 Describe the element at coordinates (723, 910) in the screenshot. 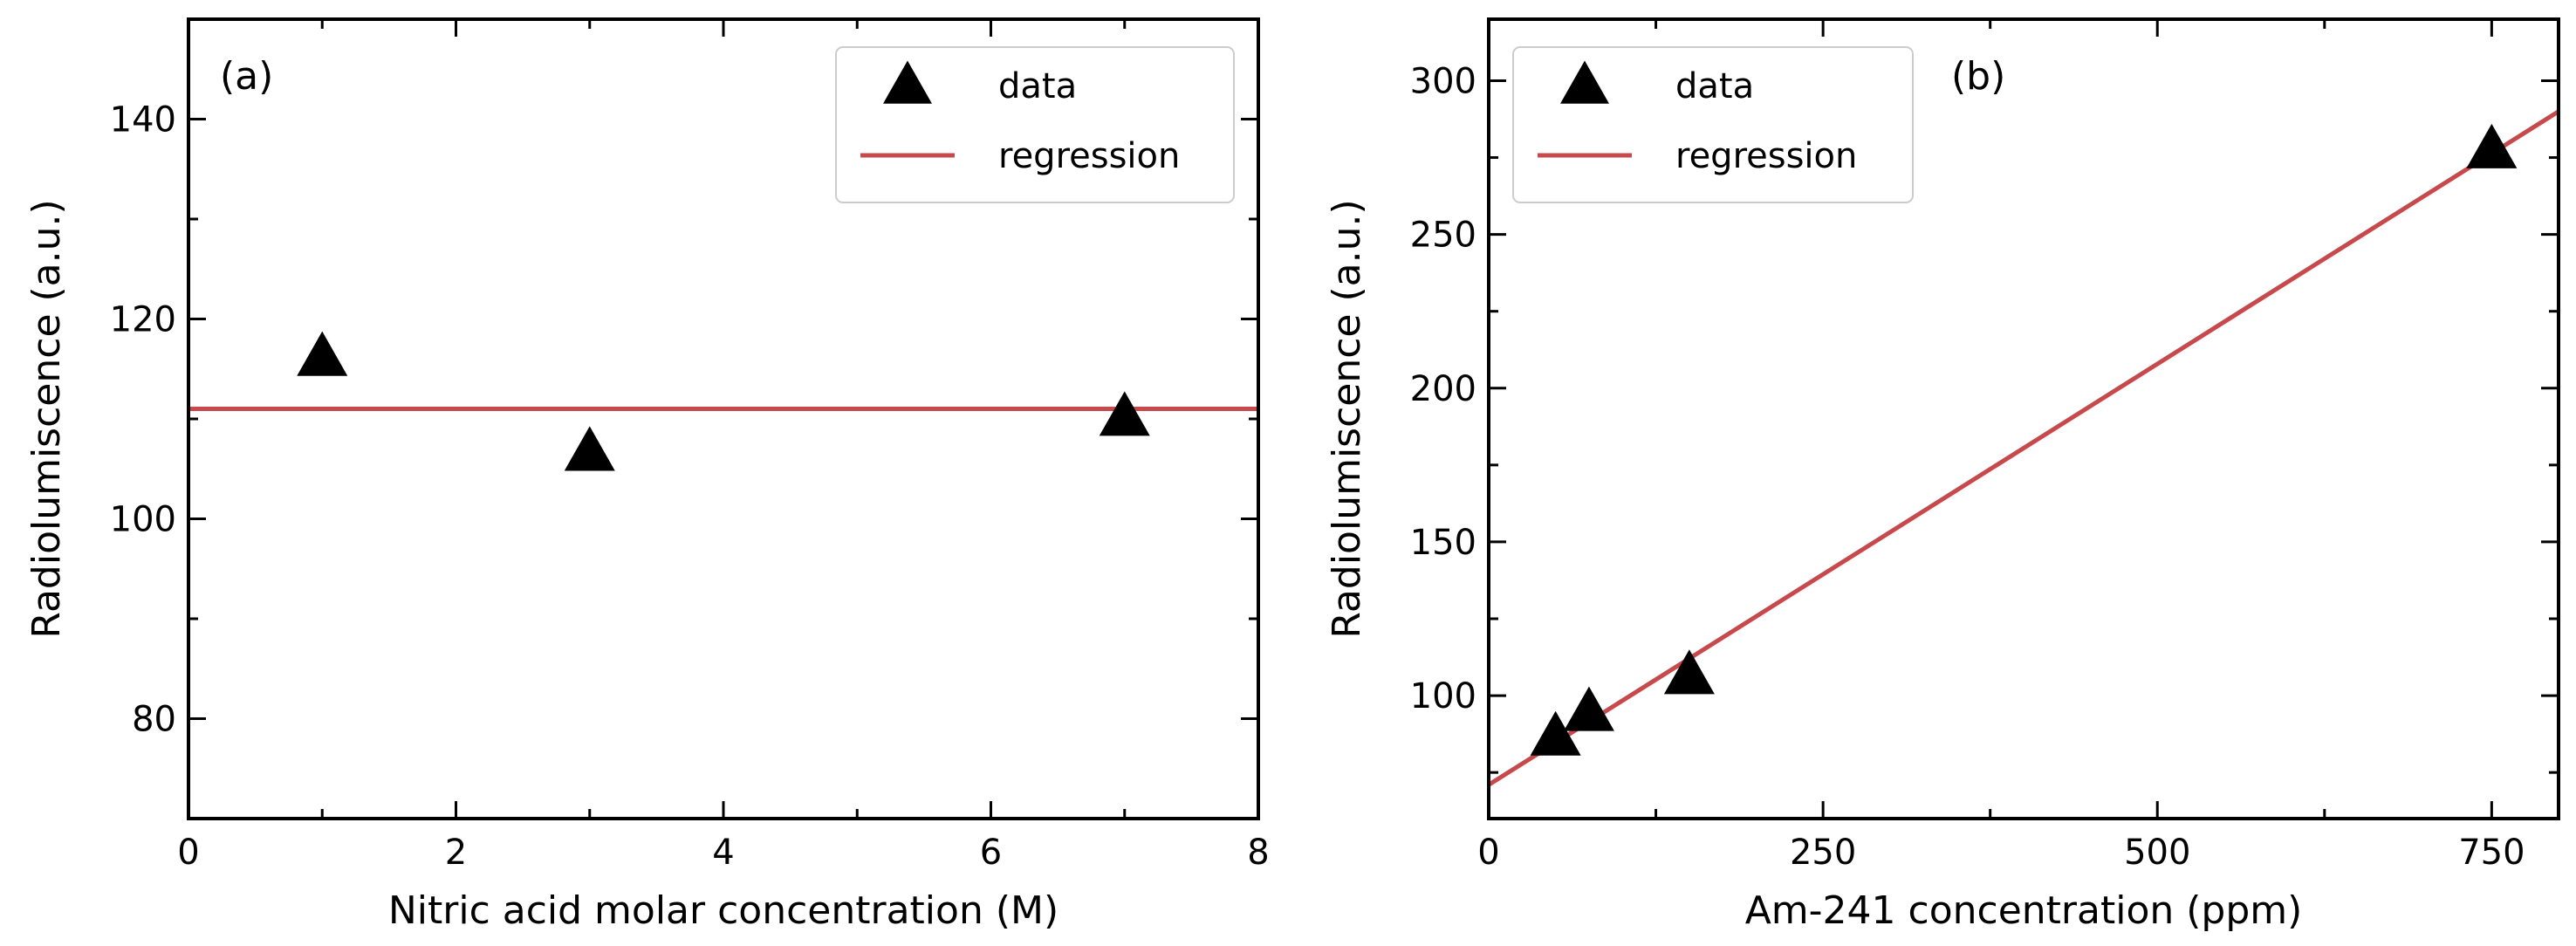

I see `panel-a-x-axis-label: Nitric acid molar concentration (M)` at that location.